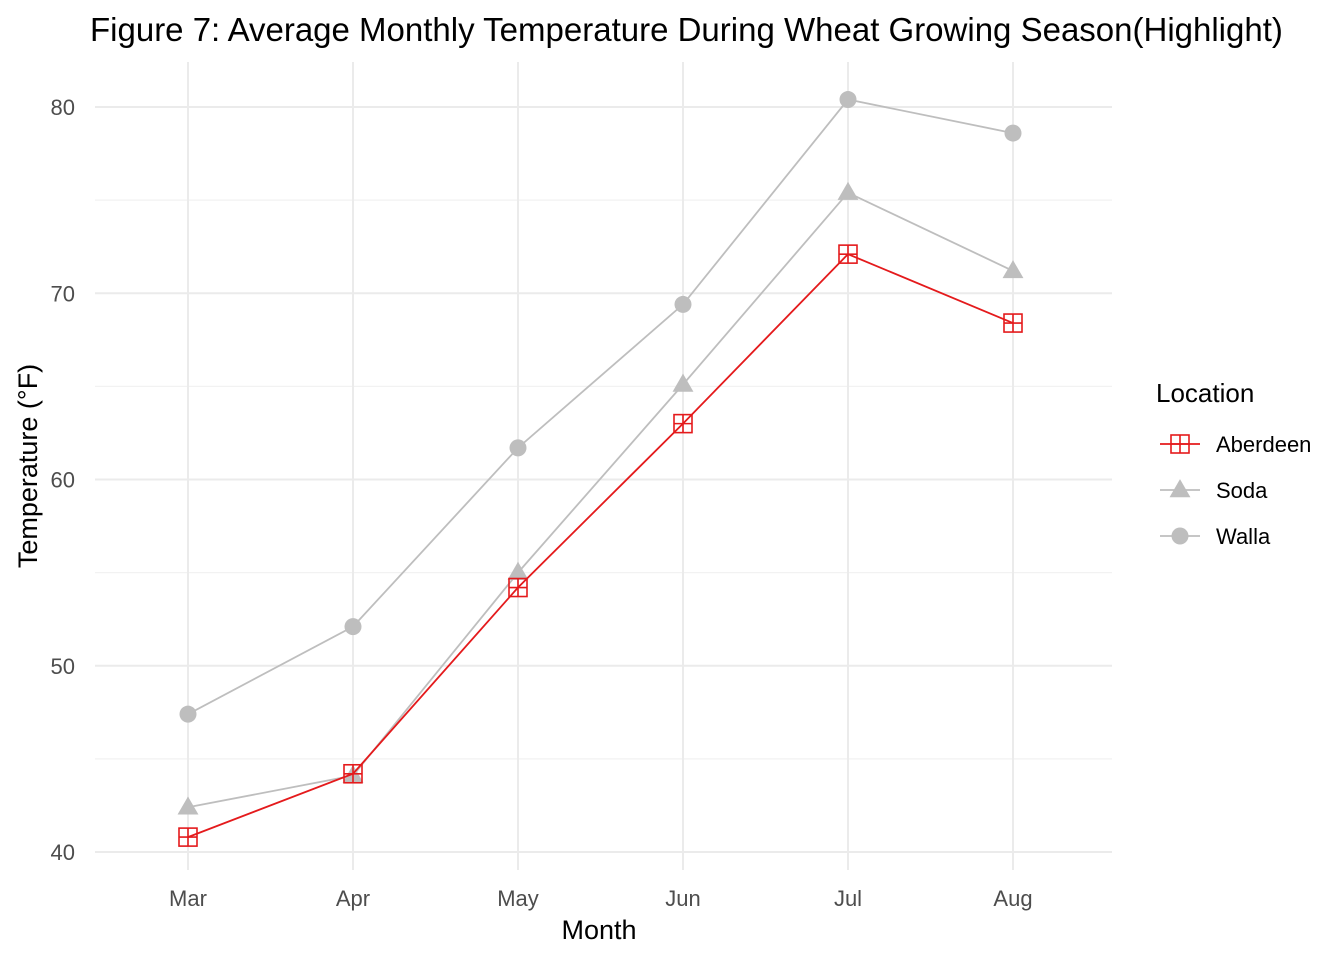  I want to click on x-tick-label: Aug, so click(1012, 898).